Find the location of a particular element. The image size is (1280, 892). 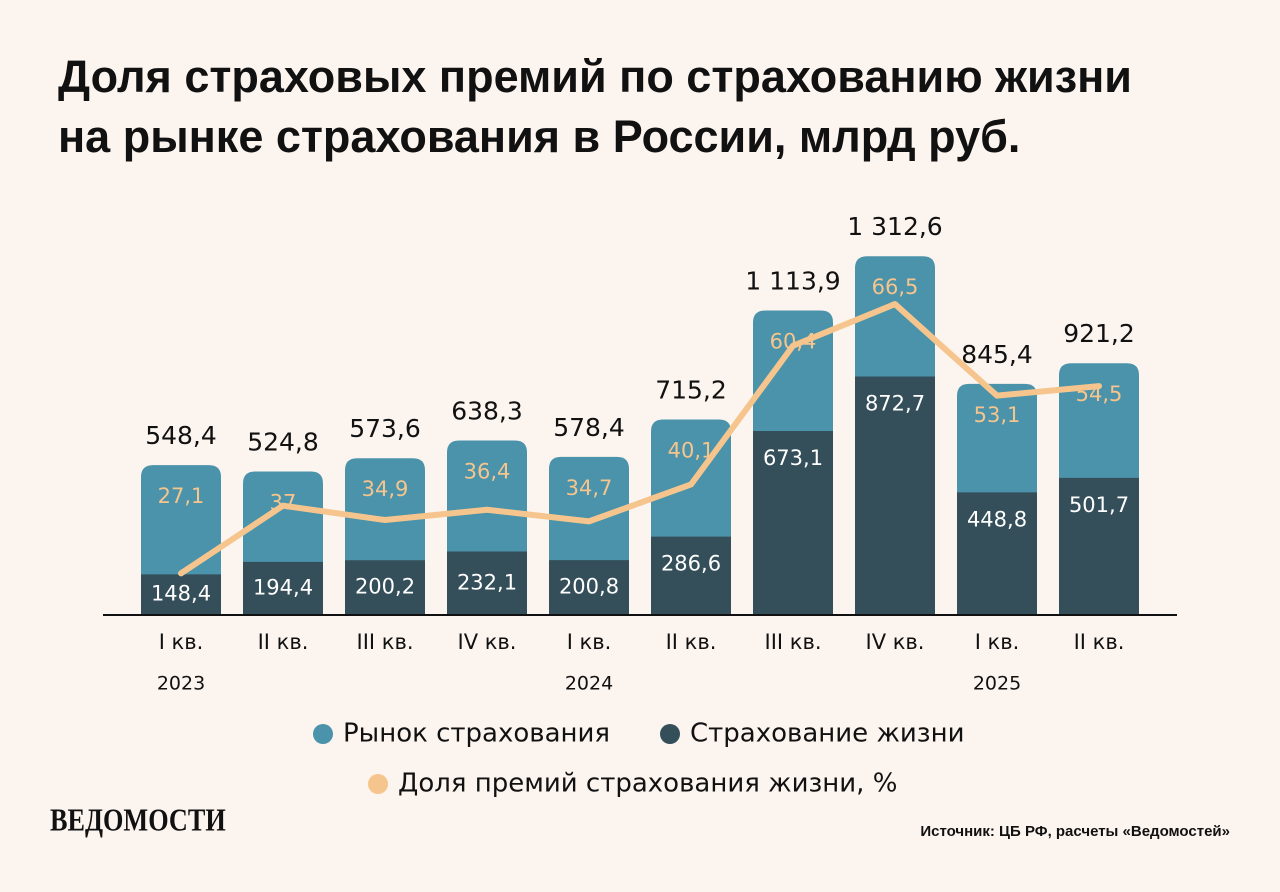

share-label: 36,4 is located at coordinates (487, 472).